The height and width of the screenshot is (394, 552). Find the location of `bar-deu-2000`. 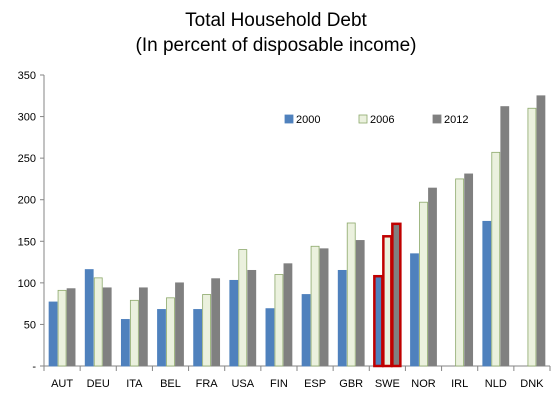

bar-deu-2000 is located at coordinates (89, 318).